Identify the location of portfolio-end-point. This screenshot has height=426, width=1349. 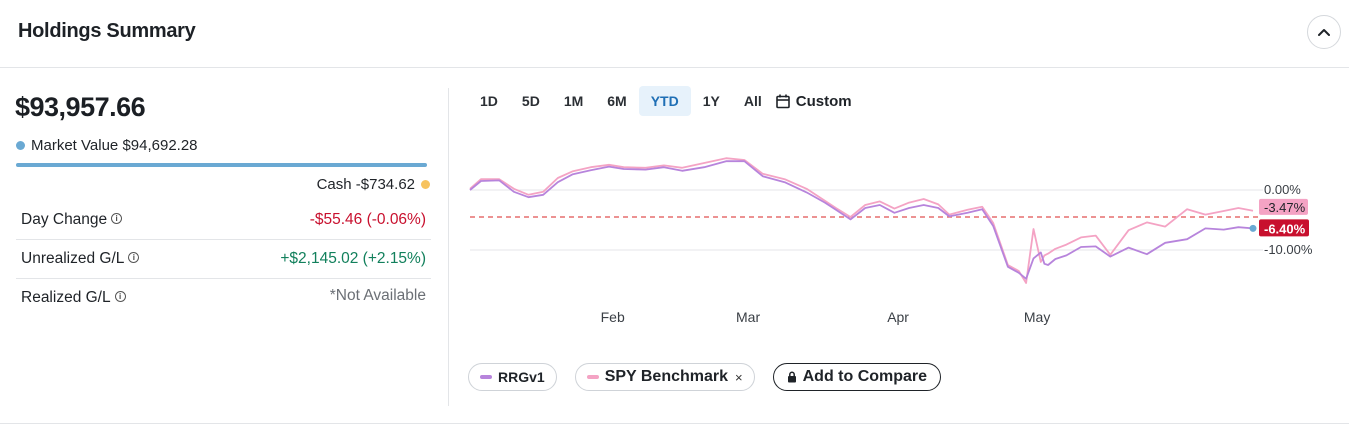
(1253, 228).